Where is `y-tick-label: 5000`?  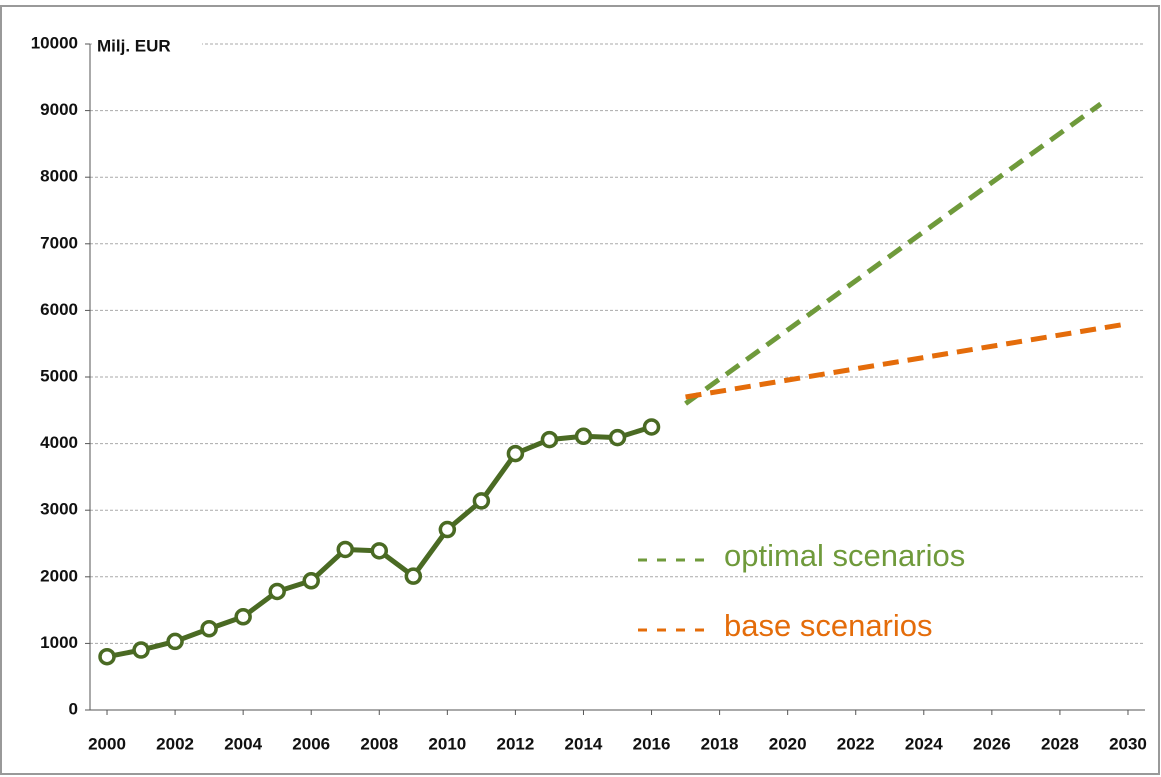
y-tick-label: 5000 is located at coordinates (59, 375).